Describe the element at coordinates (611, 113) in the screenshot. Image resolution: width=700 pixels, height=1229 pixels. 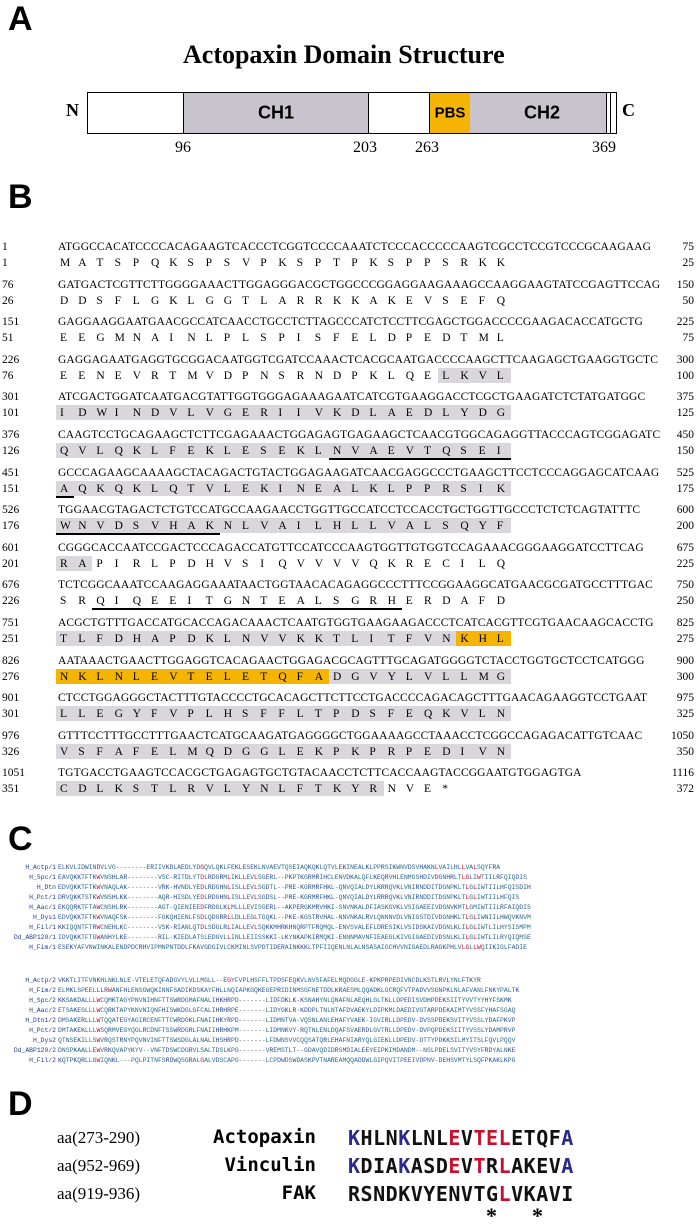
I see `c-term-double-line` at that location.